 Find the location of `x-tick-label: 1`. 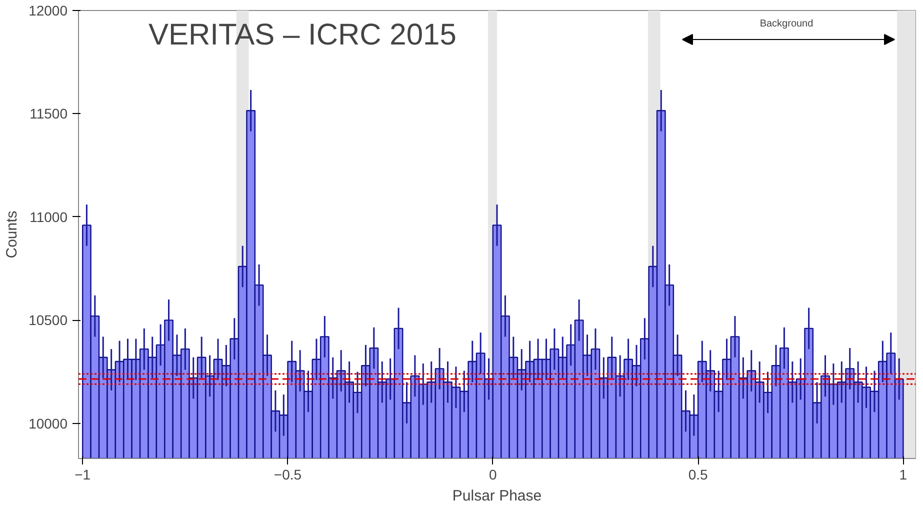

x-tick-label: 1 is located at coordinates (903, 474).